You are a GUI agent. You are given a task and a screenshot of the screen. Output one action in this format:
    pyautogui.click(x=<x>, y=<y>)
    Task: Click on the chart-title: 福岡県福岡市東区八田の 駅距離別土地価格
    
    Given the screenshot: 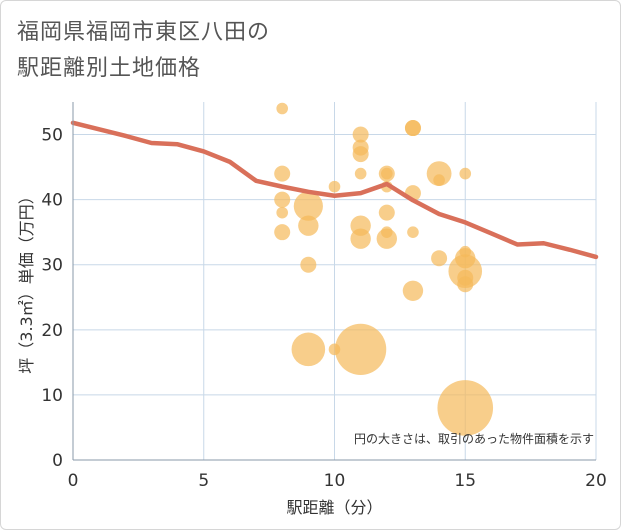 What is the action you would take?
    pyautogui.click(x=143, y=51)
    